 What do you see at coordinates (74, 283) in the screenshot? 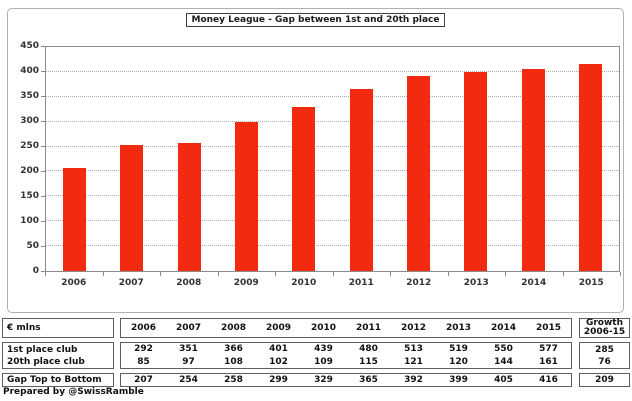
I see `x-category-label: 2006` at bounding box center [74, 283].